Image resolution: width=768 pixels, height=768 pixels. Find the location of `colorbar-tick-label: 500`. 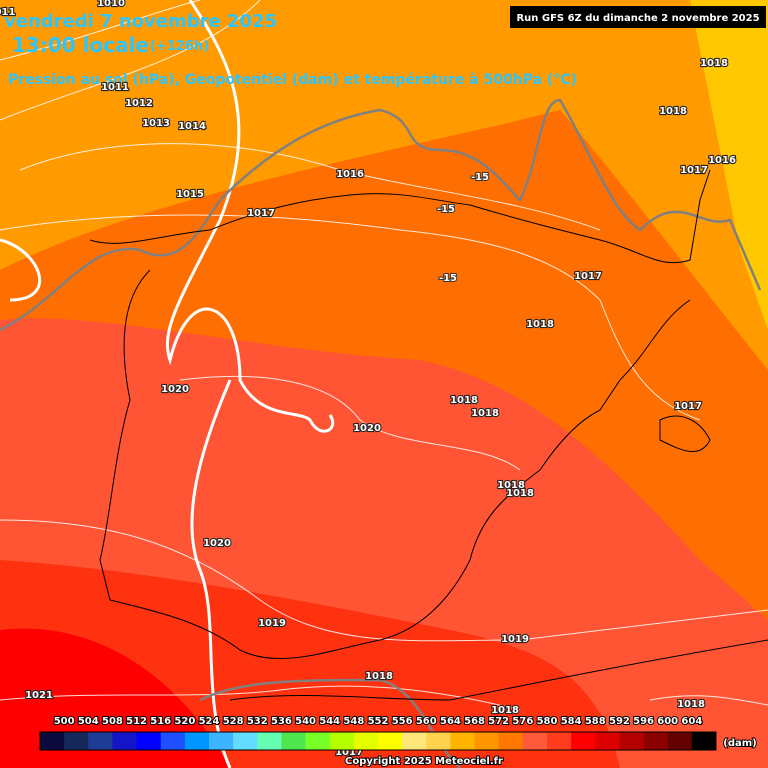

colorbar-tick-label: 500 is located at coordinates (64, 721).